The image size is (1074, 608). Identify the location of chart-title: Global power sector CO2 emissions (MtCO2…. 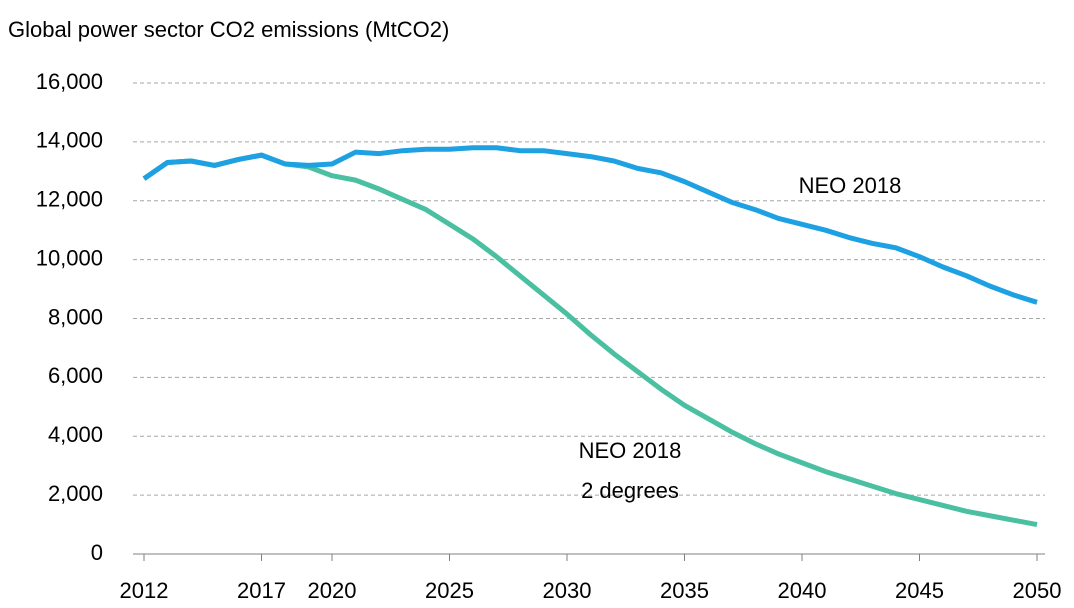
(228, 29).